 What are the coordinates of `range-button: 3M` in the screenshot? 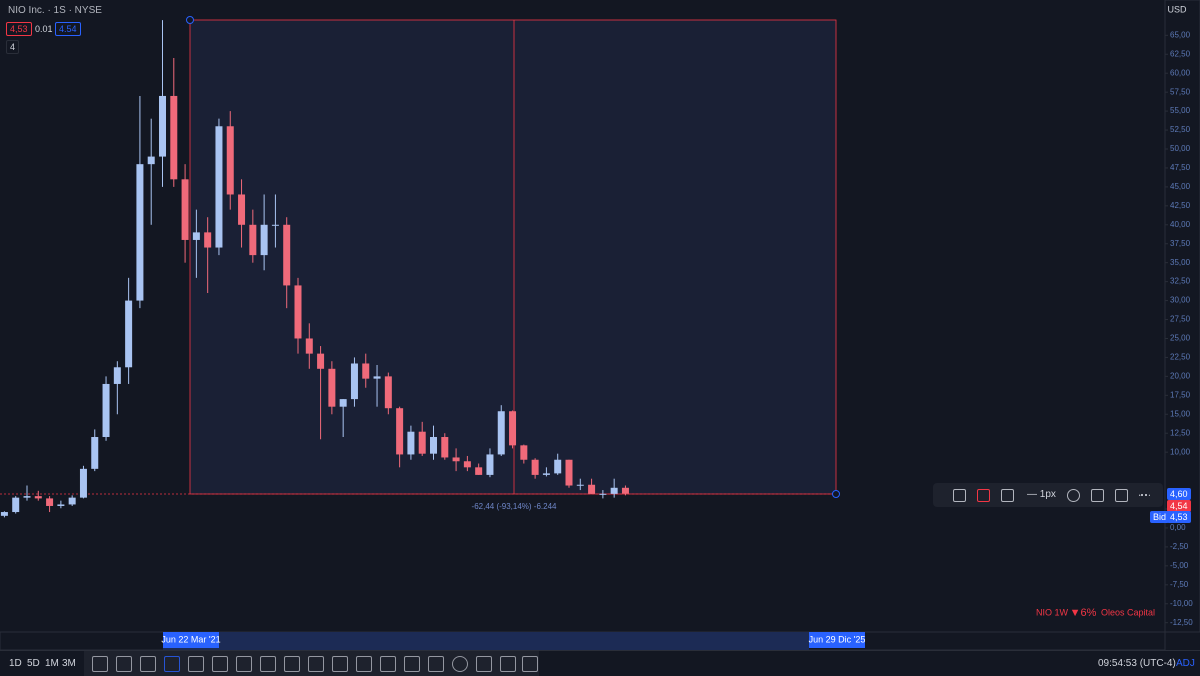 It's located at (69, 663).